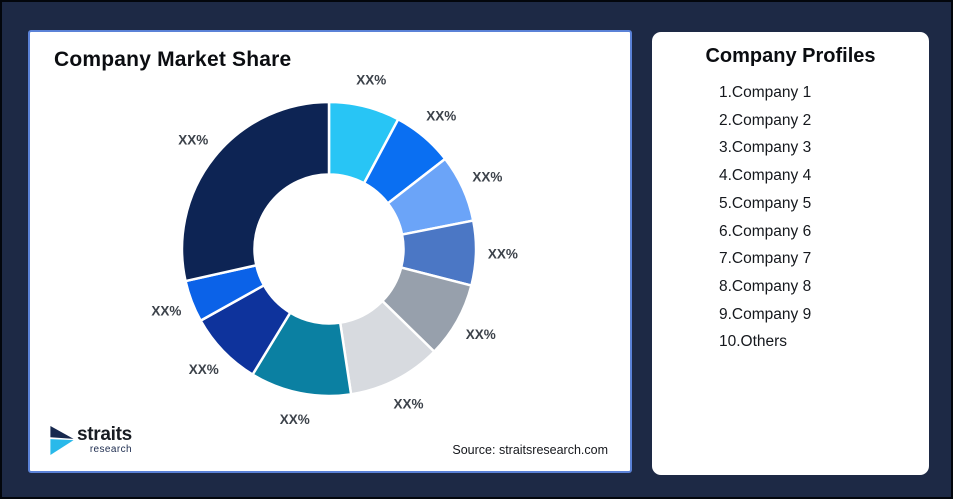 The height and width of the screenshot is (499, 953). Describe the element at coordinates (765, 203) in the screenshot. I see `company-list-item: 5.Company 5` at that location.